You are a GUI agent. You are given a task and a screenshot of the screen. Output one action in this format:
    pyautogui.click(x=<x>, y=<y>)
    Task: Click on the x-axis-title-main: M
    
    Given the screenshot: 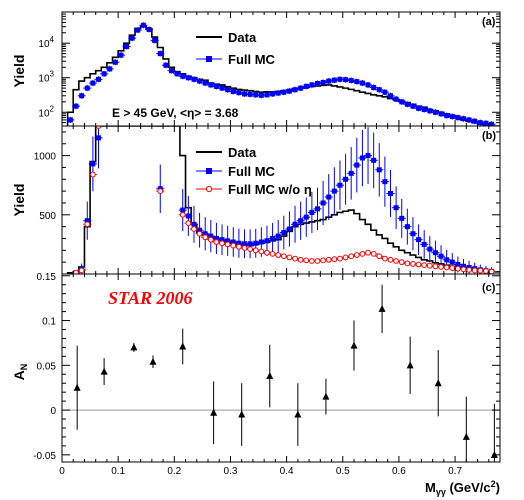 What is the action you would take?
    pyautogui.click(x=430, y=487)
    